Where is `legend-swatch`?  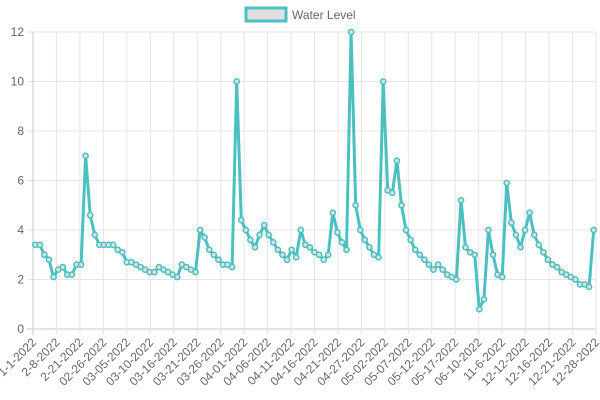
legend-swatch is located at coordinates (266, 14).